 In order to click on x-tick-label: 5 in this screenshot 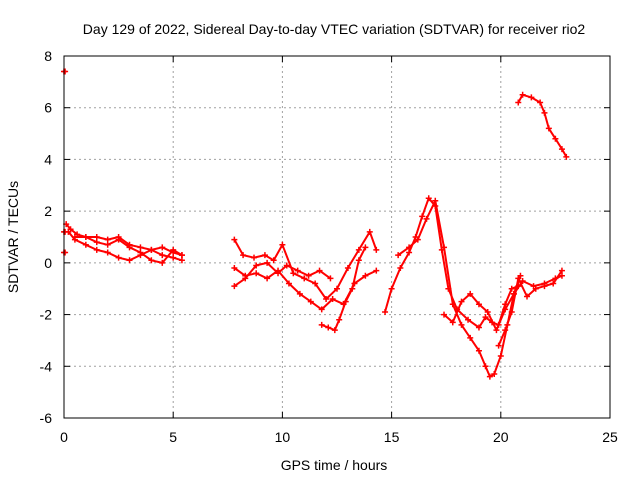, I will do `click(173, 437)`.